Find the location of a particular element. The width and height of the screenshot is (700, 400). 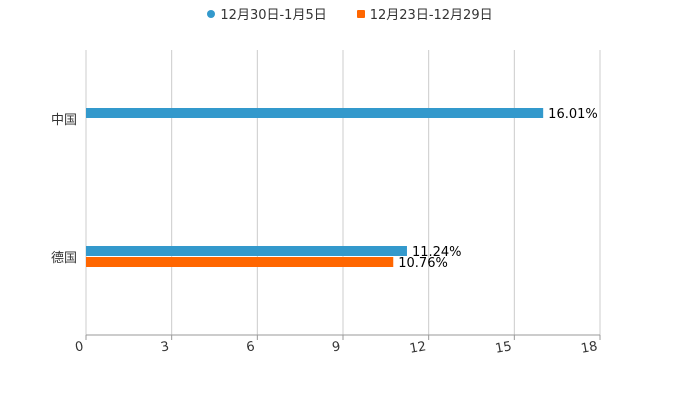

x-tick-label: 3 is located at coordinates (165, 347).